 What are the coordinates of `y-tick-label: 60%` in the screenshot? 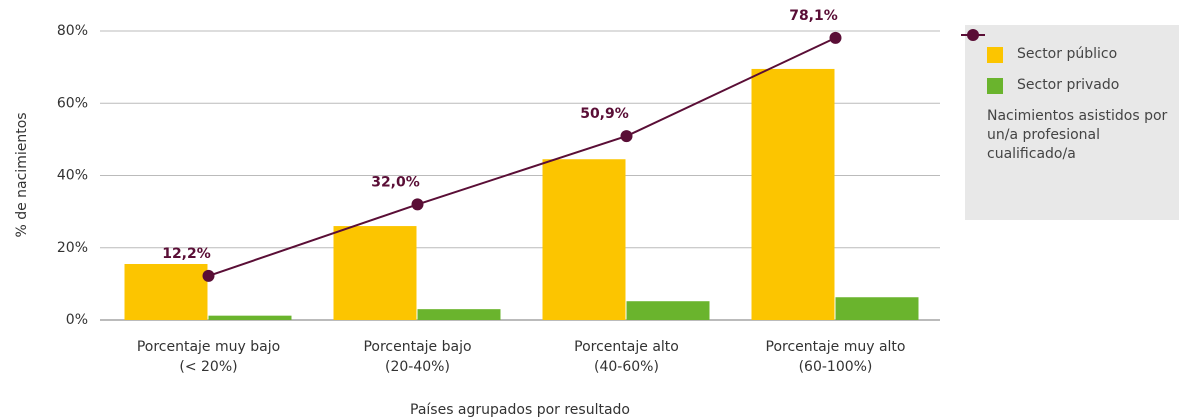 It's located at (72, 103).